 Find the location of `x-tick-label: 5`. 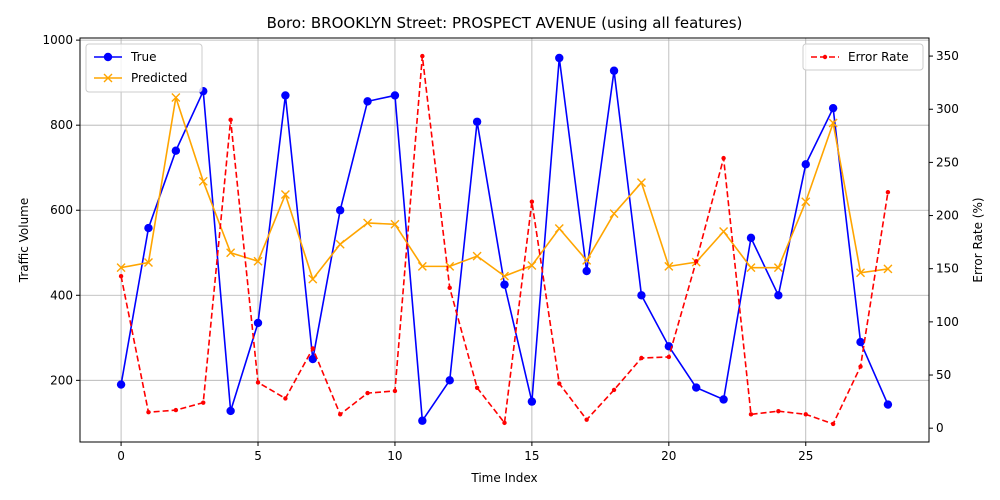

x-tick-label: 5 is located at coordinates (258, 456).